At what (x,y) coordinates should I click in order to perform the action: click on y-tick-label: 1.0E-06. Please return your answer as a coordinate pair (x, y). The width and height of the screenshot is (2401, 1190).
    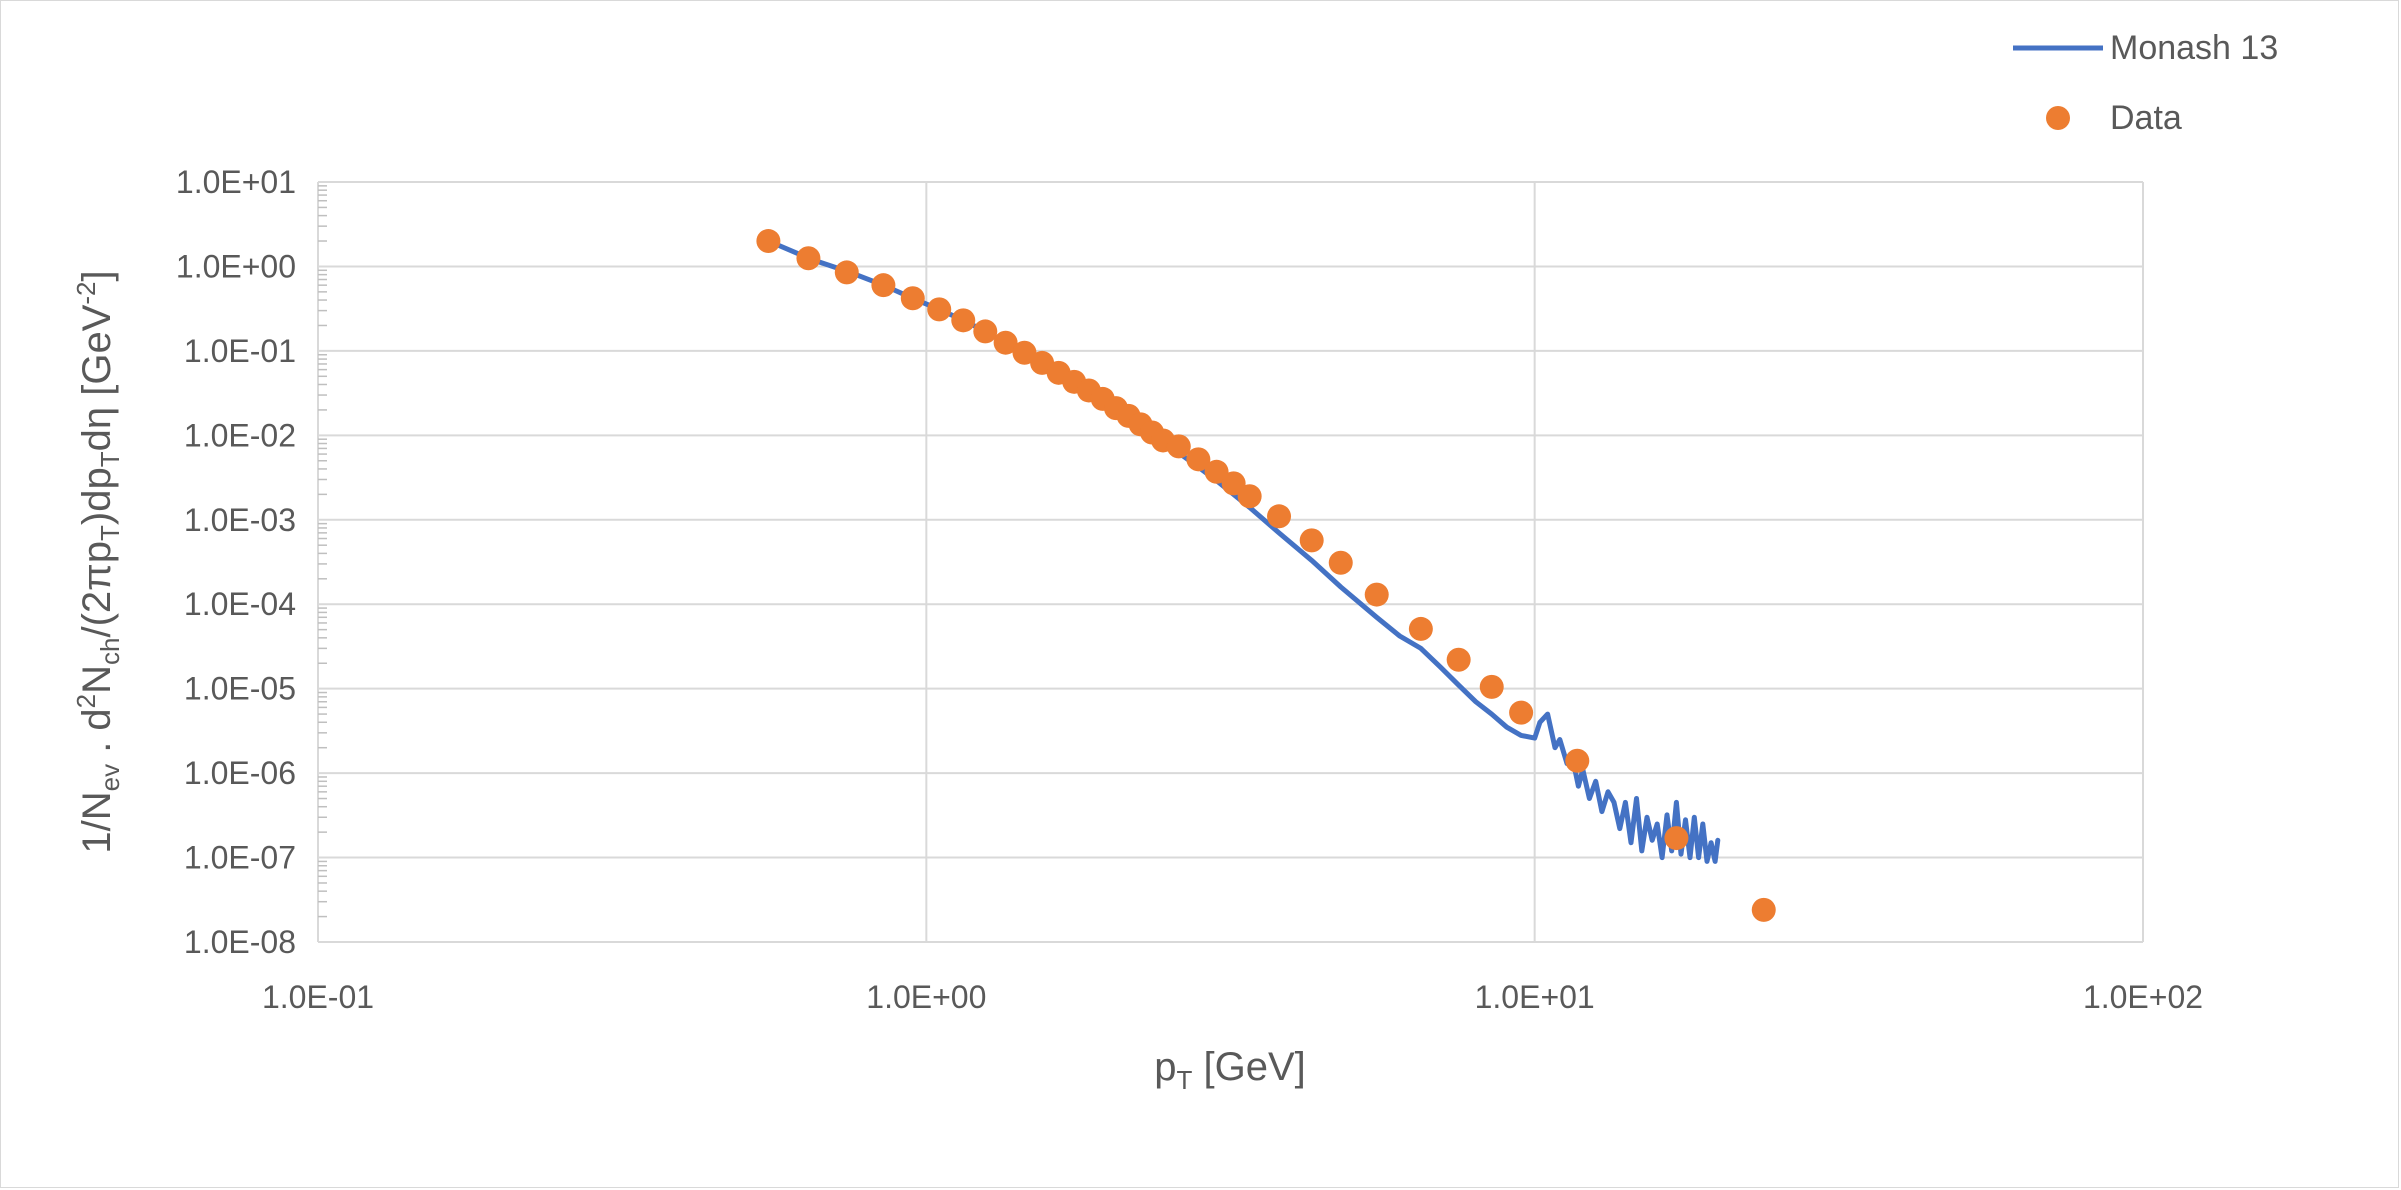
    Looking at the image, I should click on (240, 773).